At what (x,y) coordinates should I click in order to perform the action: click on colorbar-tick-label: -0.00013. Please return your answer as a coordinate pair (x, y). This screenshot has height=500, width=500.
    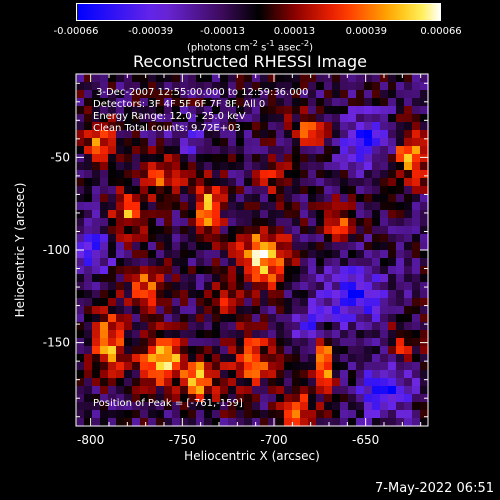
    Looking at the image, I should click on (223, 31).